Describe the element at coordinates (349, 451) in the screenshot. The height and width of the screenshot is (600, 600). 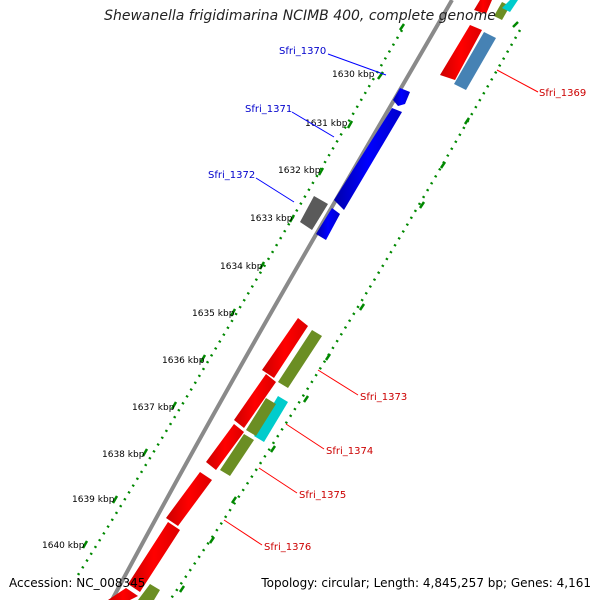
I see `gene-label-sfri-1374: Sfri_1374` at that location.